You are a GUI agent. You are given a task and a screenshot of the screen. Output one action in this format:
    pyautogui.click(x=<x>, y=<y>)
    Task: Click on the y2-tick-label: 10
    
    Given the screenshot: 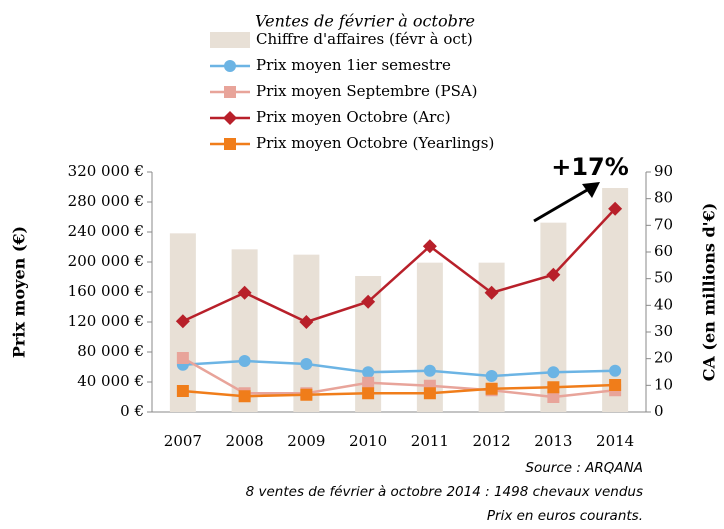 What is the action you would take?
    pyautogui.click(x=663, y=384)
    